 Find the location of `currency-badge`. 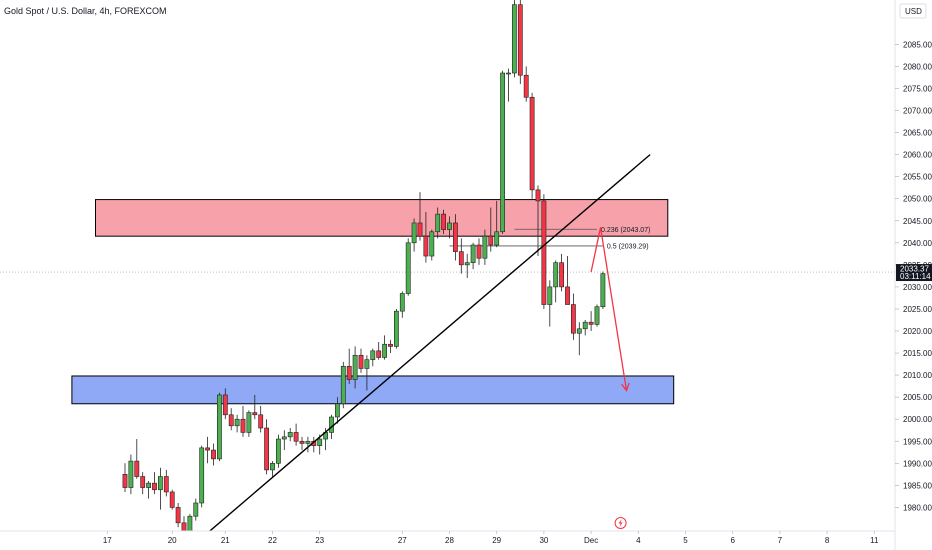

currency-badge is located at coordinates (913, 11).